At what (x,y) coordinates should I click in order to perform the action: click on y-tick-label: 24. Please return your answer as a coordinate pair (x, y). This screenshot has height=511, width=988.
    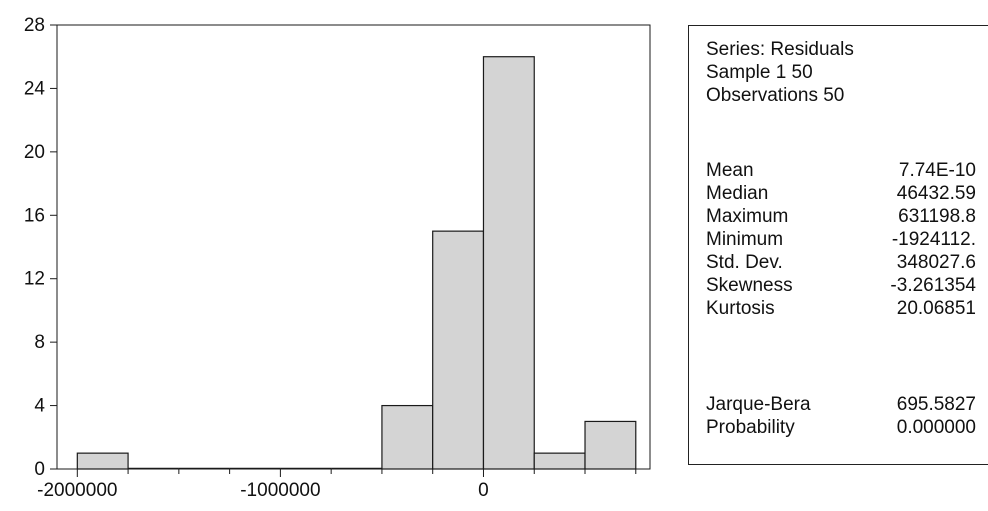
    Looking at the image, I should click on (35, 88).